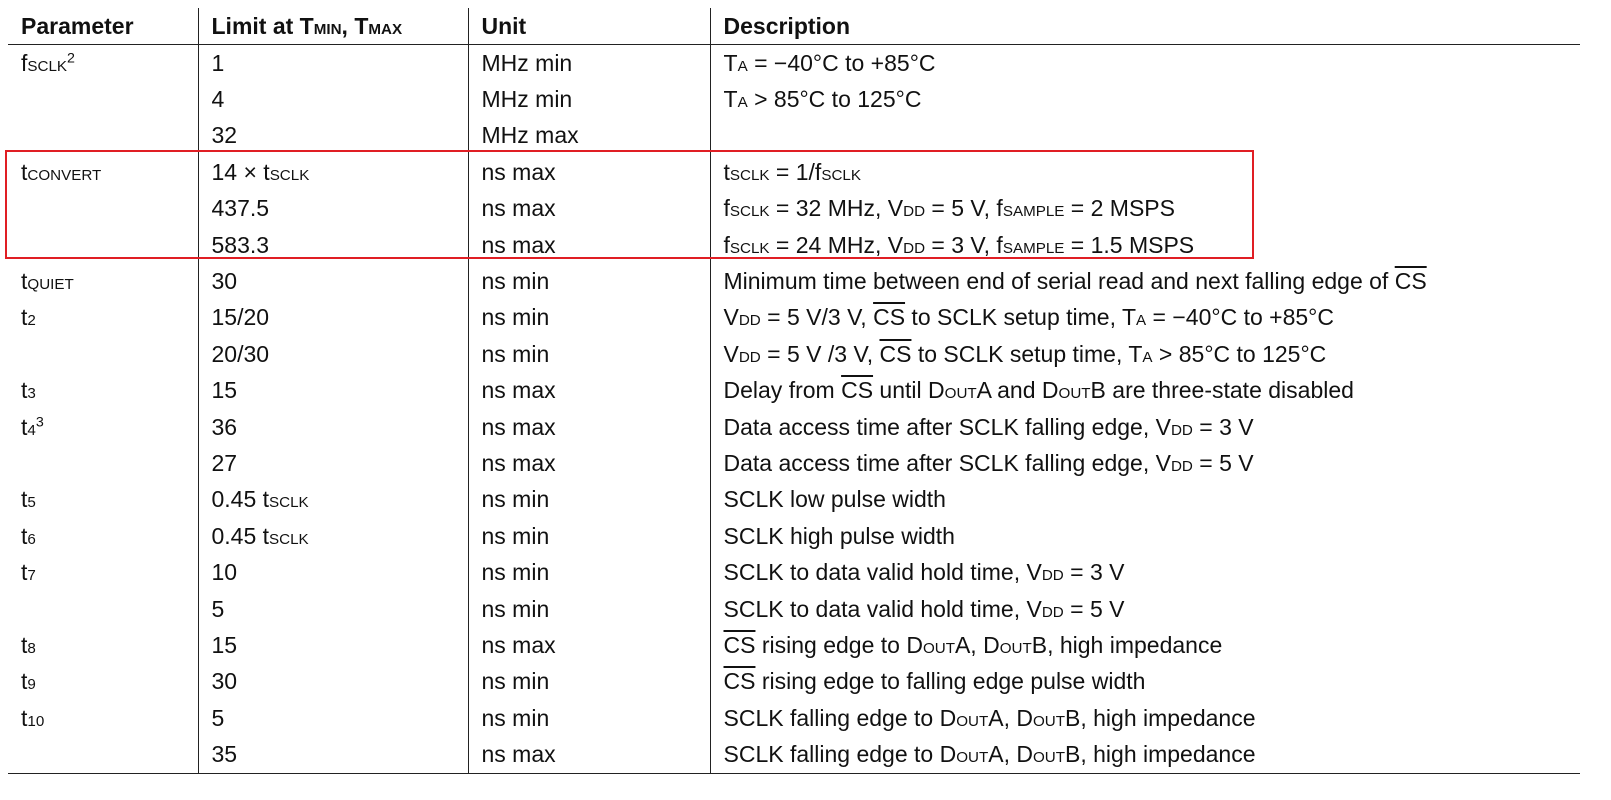 This screenshot has height=800, width=1611. I want to click on parameter-cell: fSCLK2, so click(48, 62).